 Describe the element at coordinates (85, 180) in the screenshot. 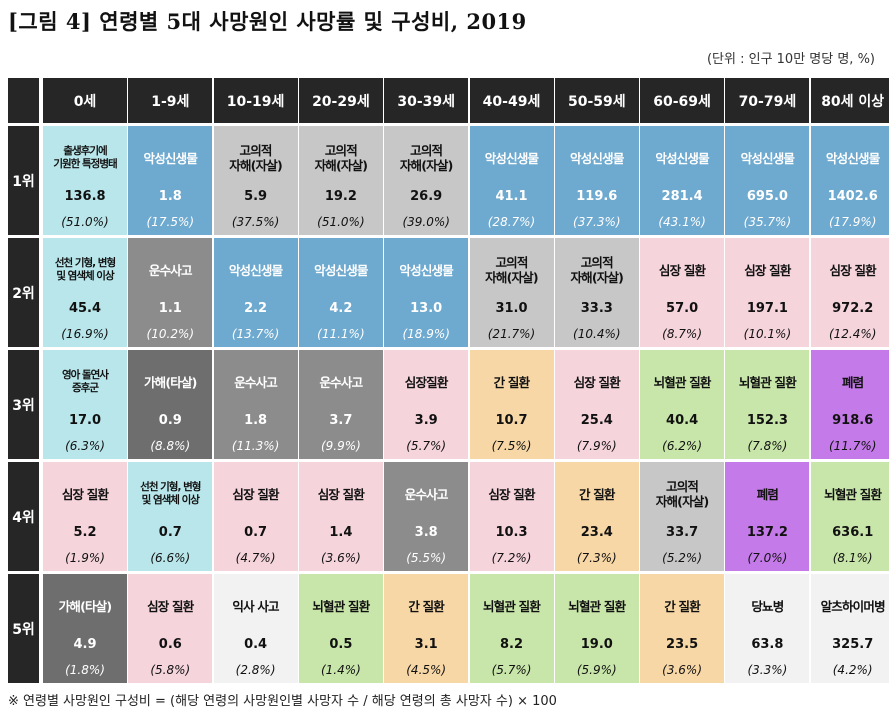

I see `cause-cell: 출생후기에 기원한 특정병태 136.8 (51.0%)` at that location.